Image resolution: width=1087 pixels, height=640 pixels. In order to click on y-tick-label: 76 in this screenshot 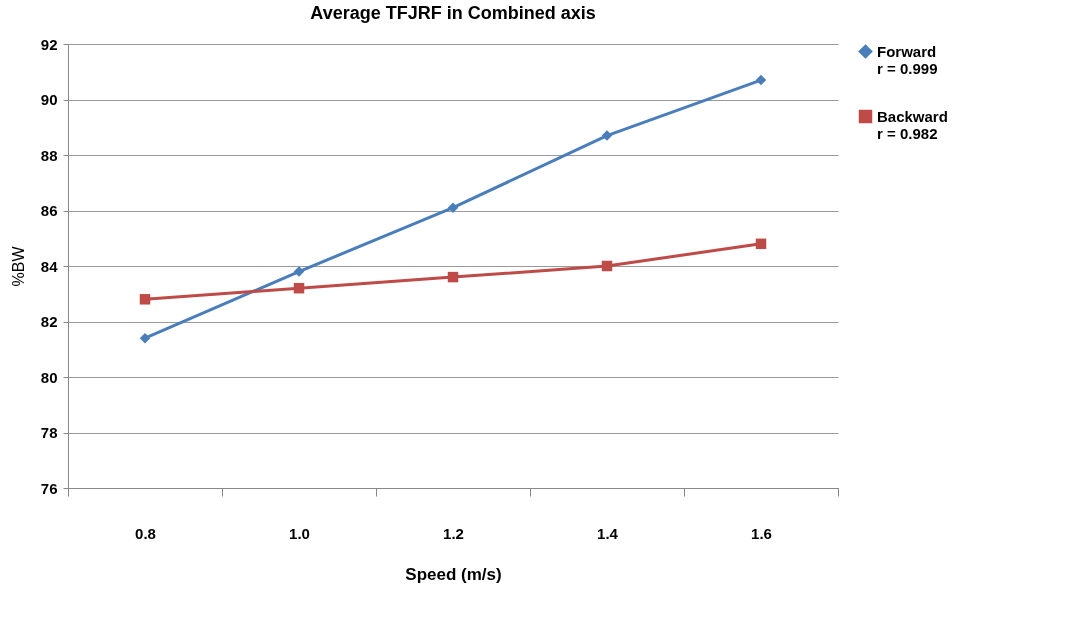, I will do `click(49, 488)`.